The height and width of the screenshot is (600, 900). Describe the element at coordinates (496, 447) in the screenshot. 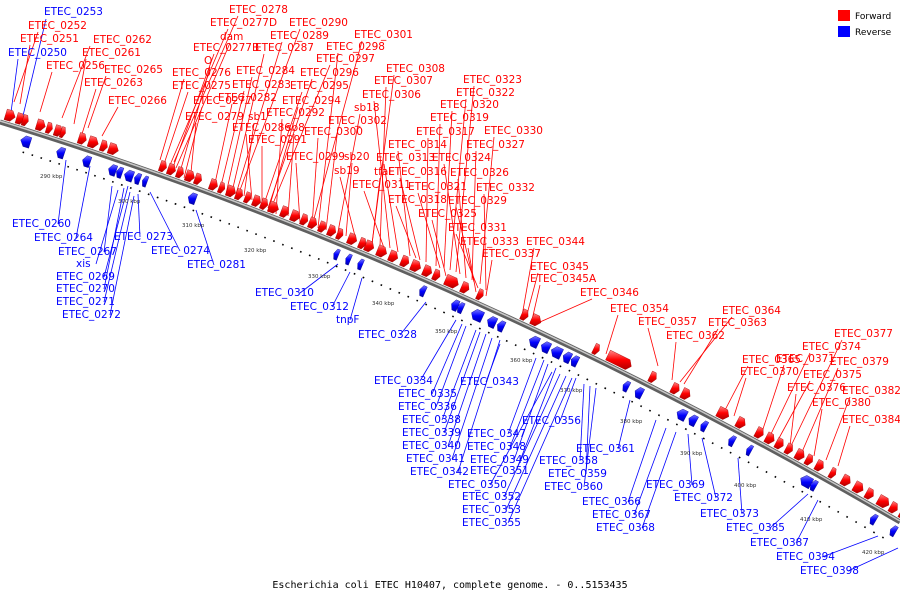

I see `gene-label: ETEC_0348` at that location.